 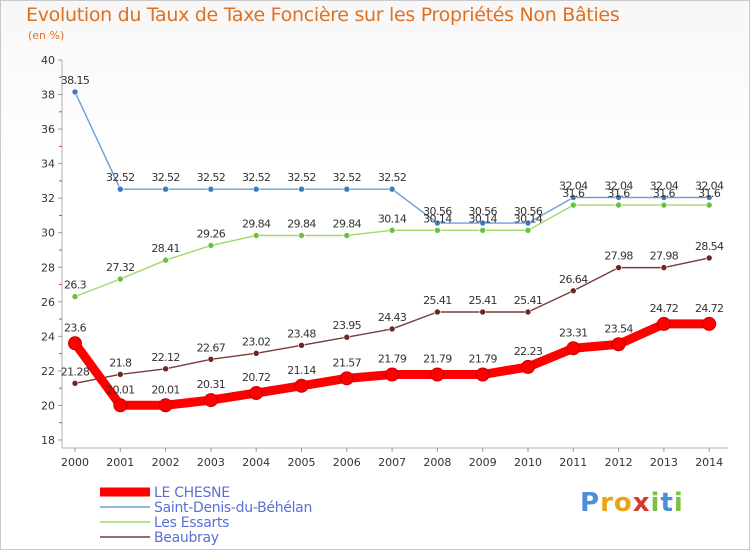 I want to click on data-label: 32.04, so click(x=573, y=185).